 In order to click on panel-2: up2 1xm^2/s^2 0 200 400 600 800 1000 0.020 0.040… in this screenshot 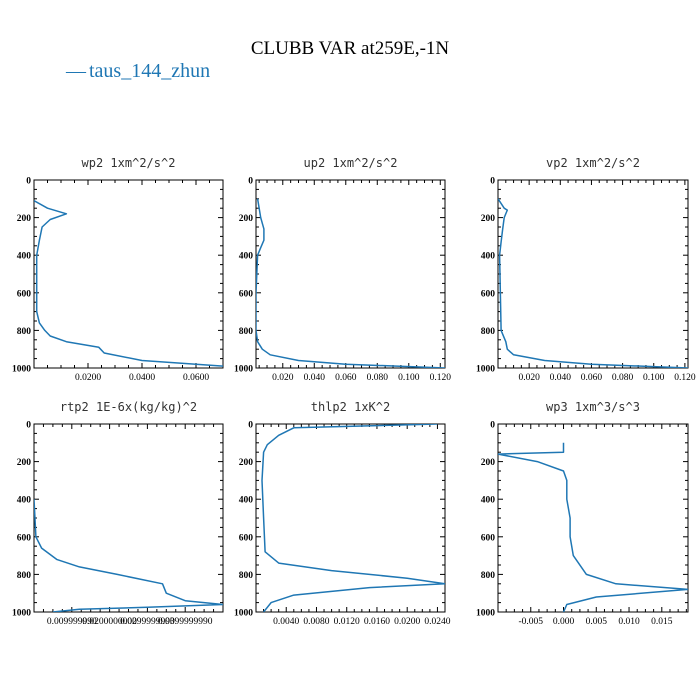, I will do `click(342, 269)`.